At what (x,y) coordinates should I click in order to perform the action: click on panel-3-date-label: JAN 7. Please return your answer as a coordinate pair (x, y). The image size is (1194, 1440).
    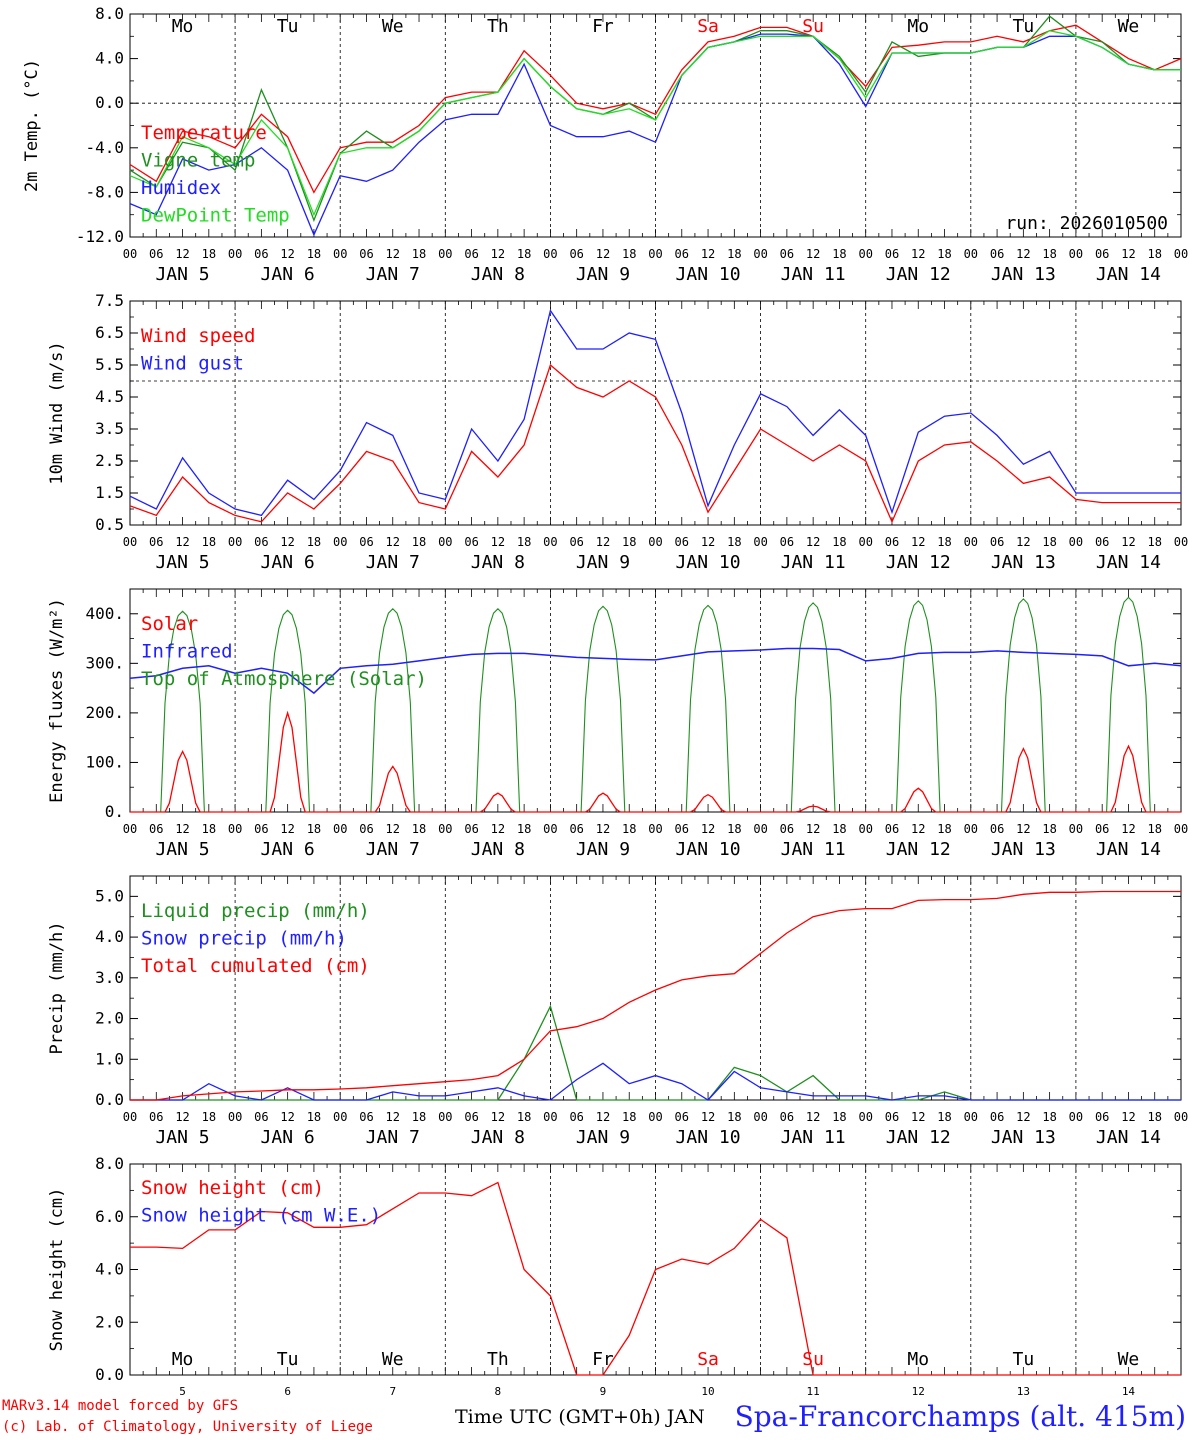
    Looking at the image, I should click on (393, 849).